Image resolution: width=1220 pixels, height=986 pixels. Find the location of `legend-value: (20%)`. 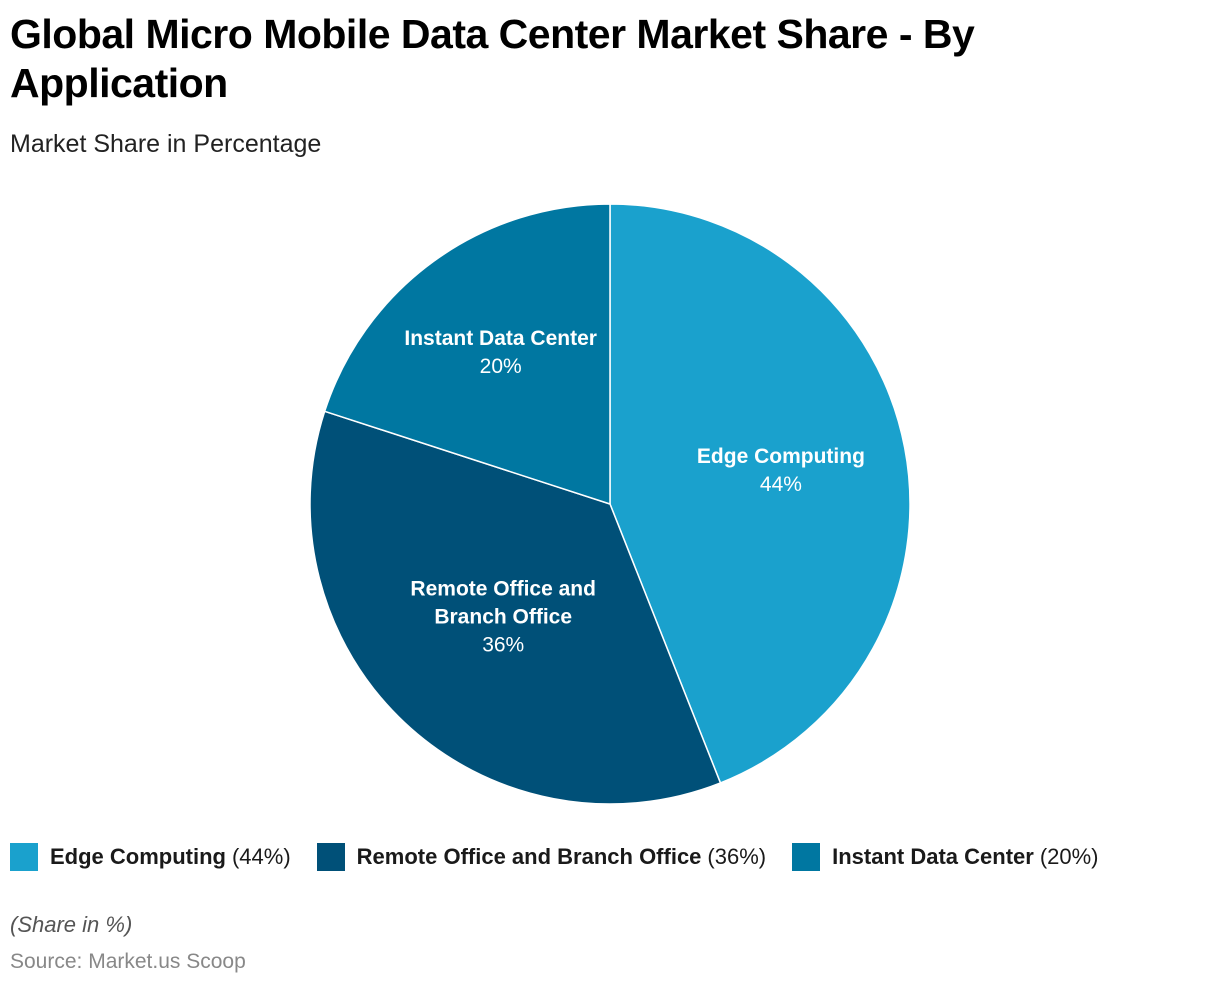

legend-value: (20%) is located at coordinates (1069, 856).